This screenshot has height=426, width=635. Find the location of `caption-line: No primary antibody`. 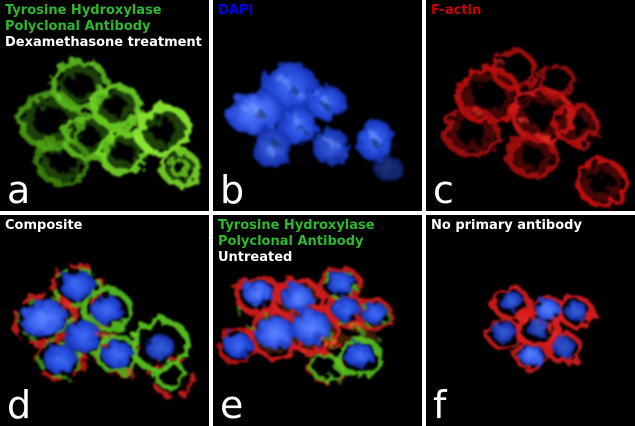

caption-line: No primary antibody is located at coordinates (506, 225).